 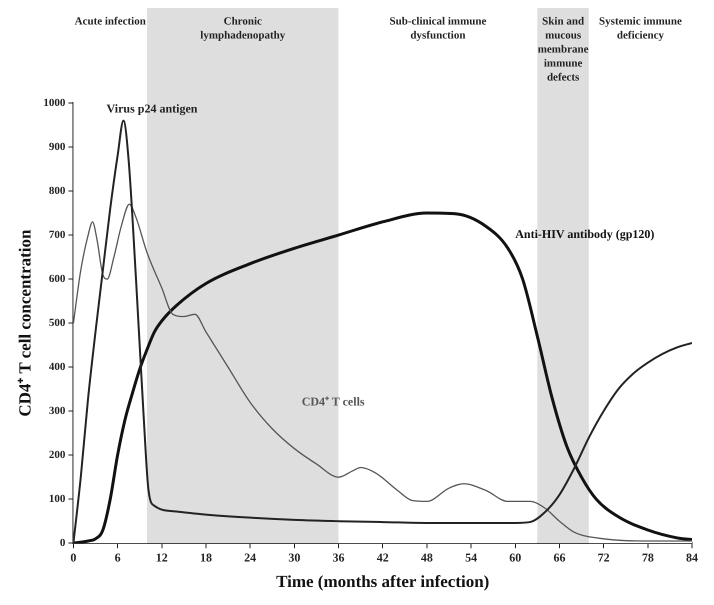 What do you see at coordinates (333, 401) in the screenshot?
I see `text: CD4⁺ T cells` at bounding box center [333, 401].